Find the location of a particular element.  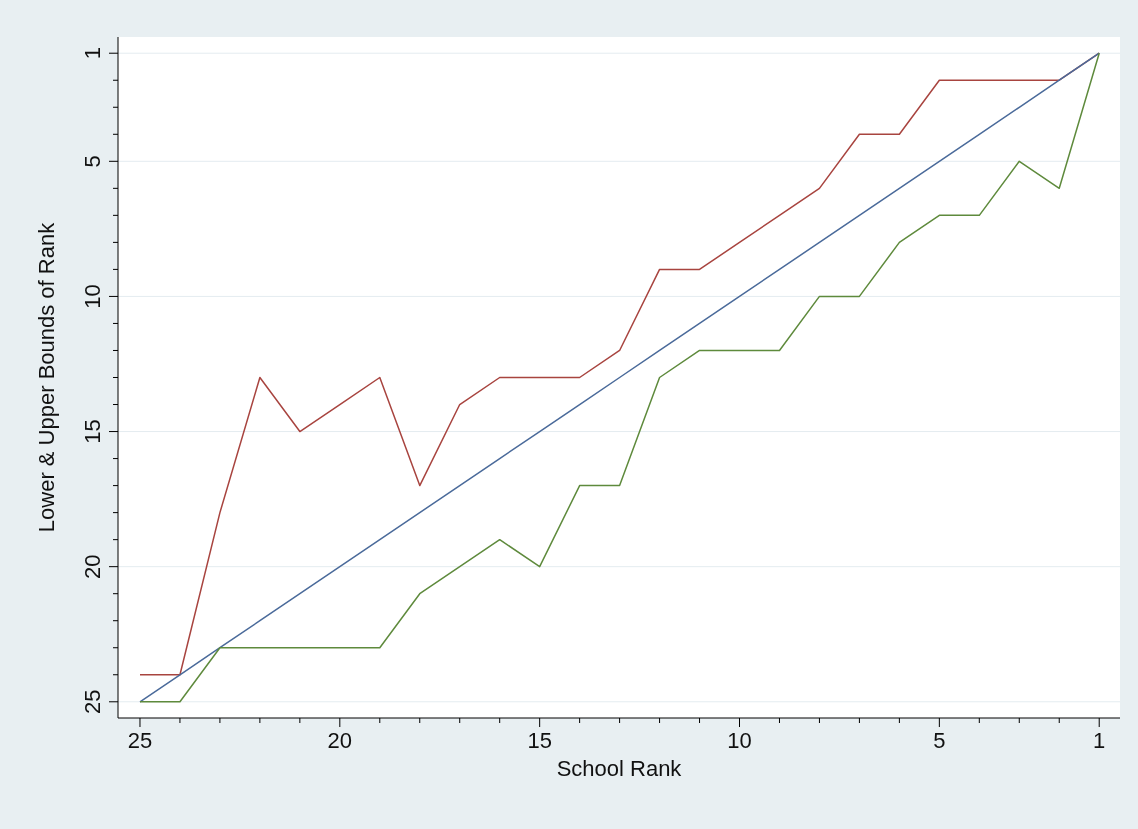

y-axis-title: Lower & Upper Bounds of Rank is located at coordinates (46, 377).